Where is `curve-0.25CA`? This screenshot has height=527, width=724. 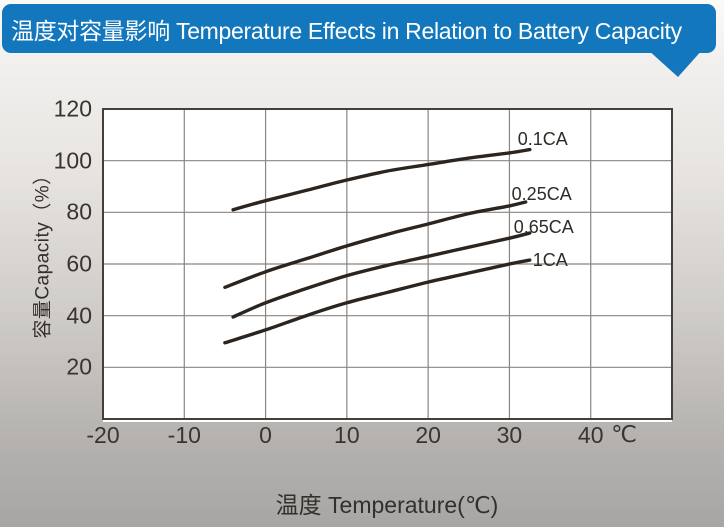
curve-0.25CA is located at coordinates (375, 244).